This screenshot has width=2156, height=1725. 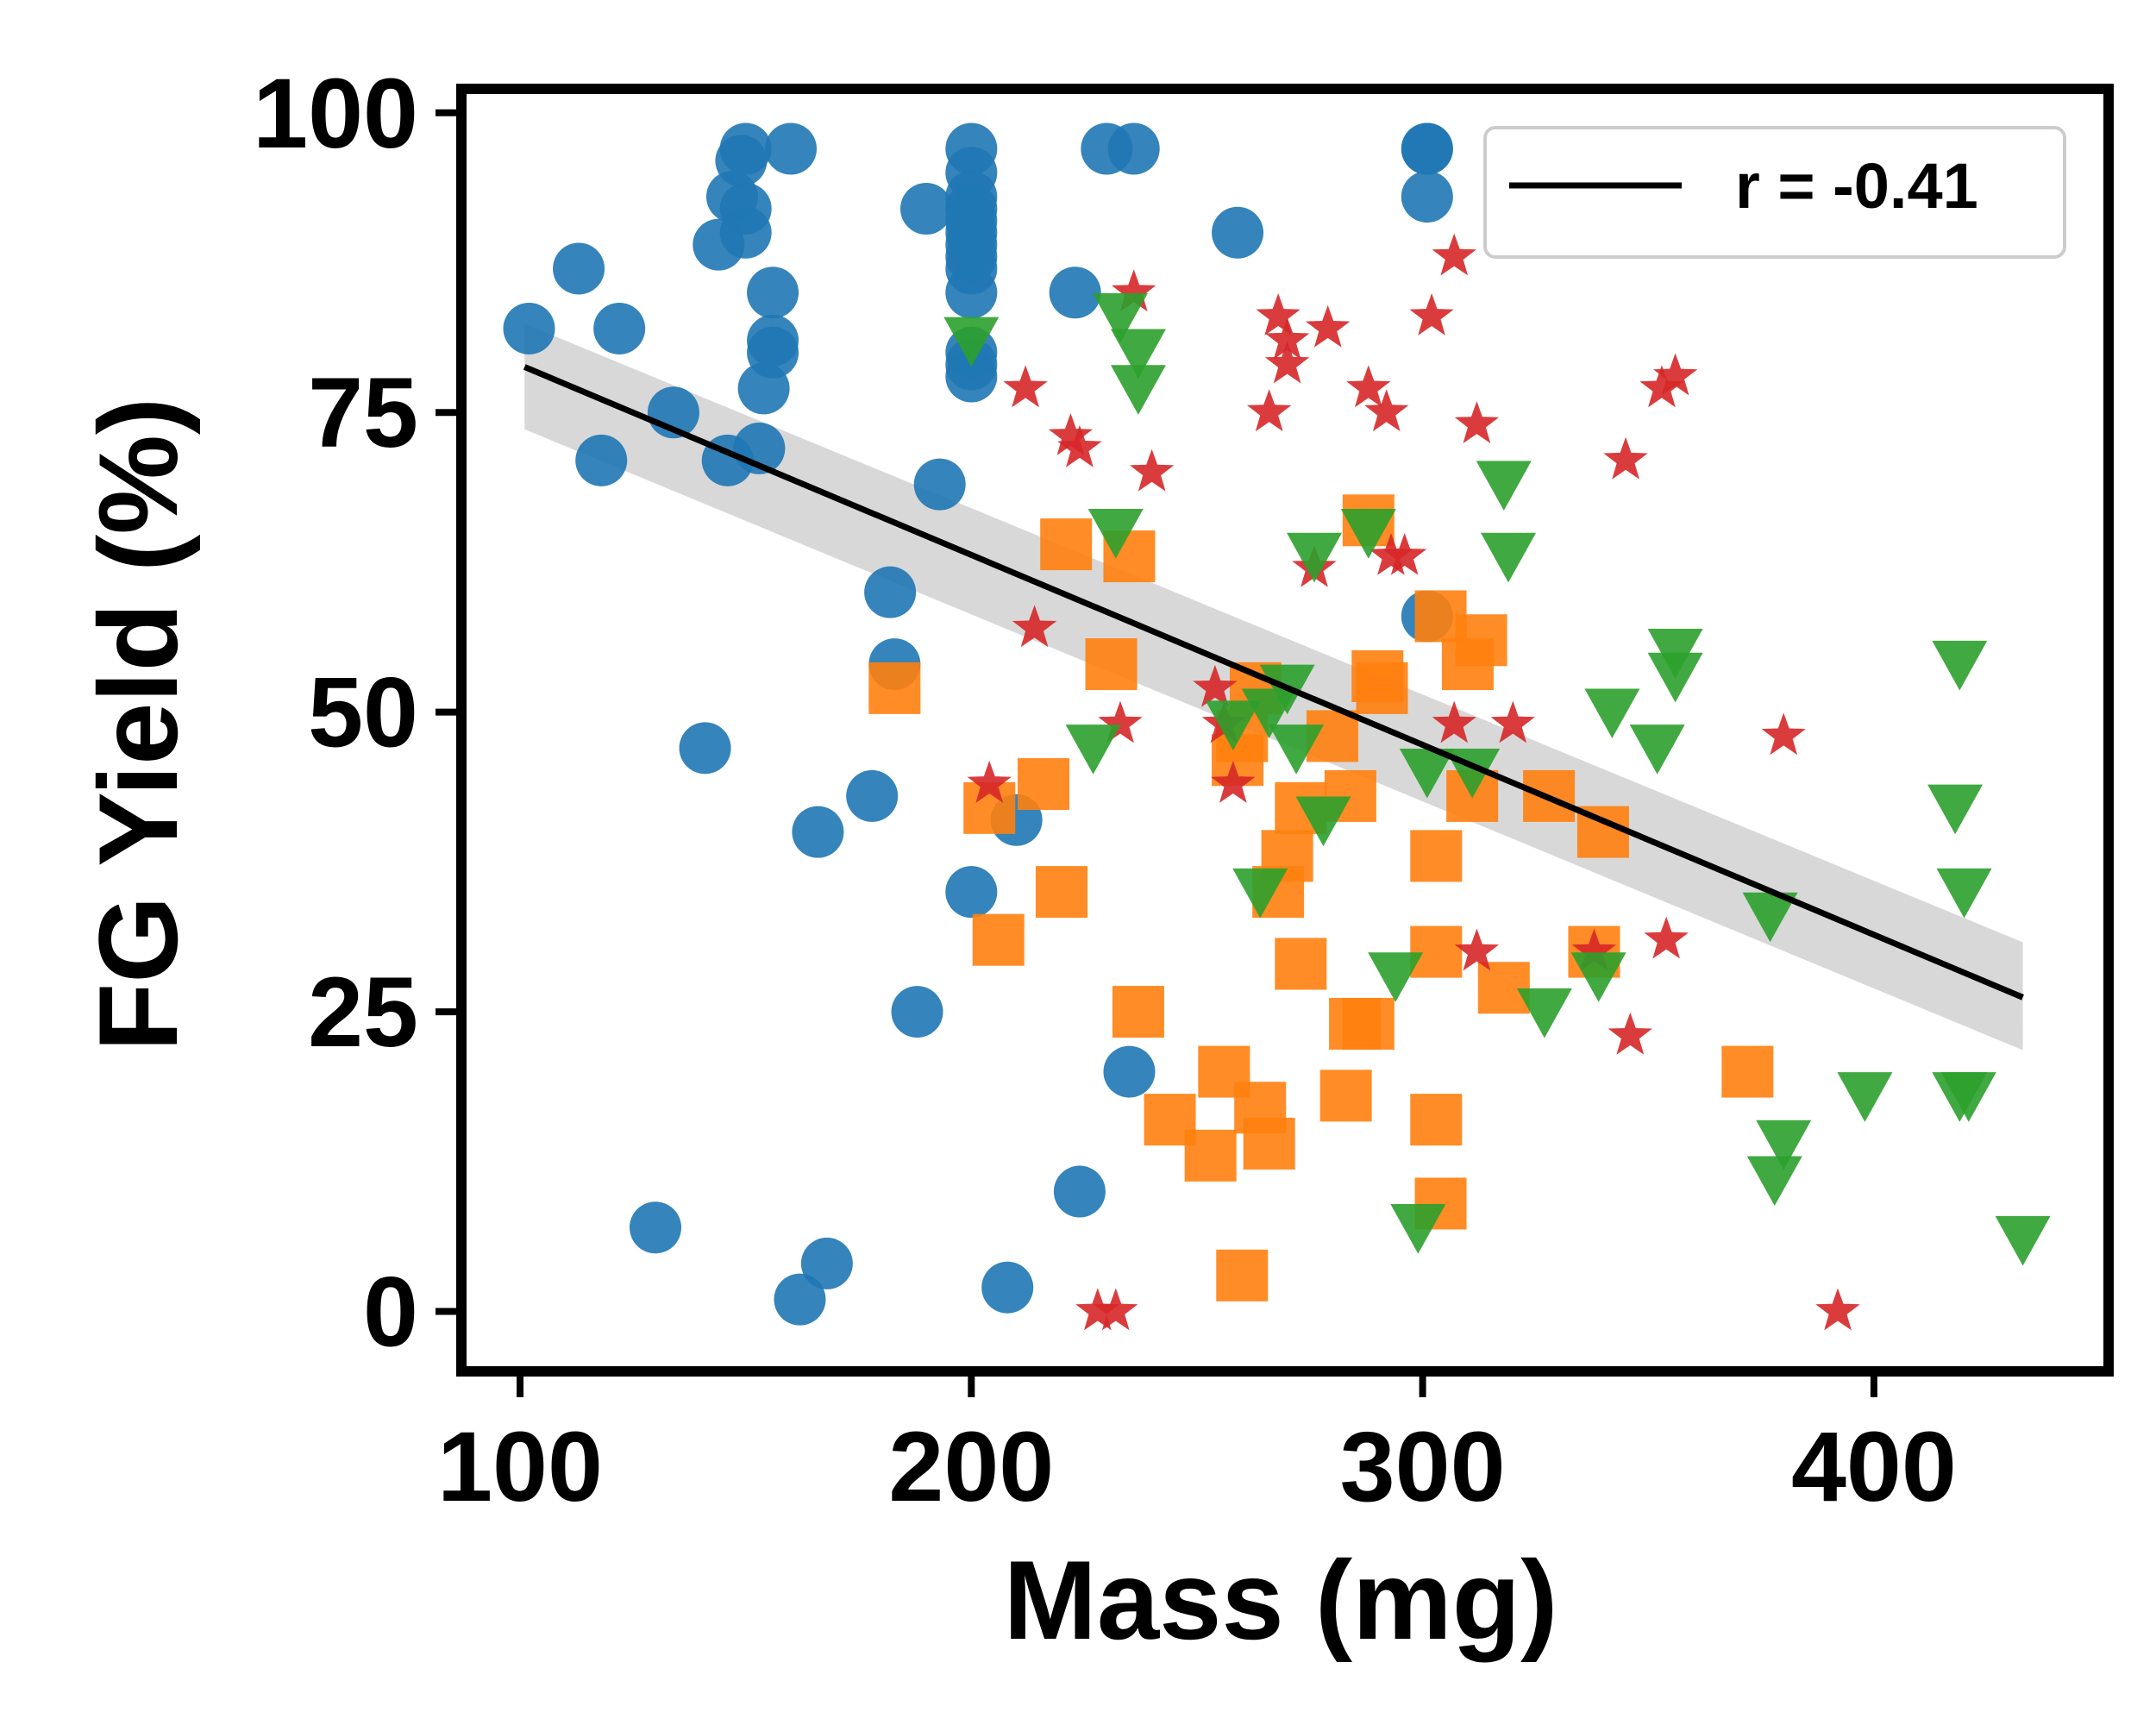 I want to click on legend: r = -0.41, so click(x=1775, y=193).